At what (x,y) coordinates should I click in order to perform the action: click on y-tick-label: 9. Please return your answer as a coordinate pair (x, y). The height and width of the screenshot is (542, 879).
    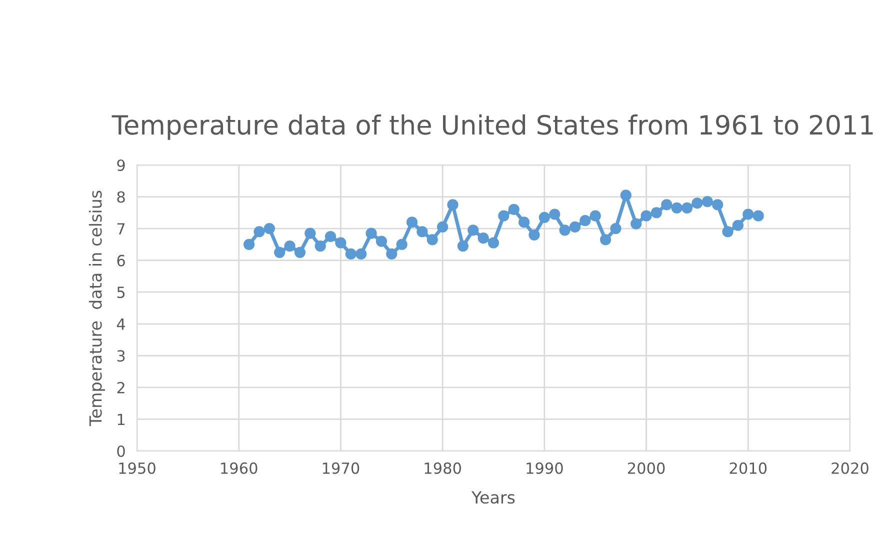
    Looking at the image, I should click on (121, 165).